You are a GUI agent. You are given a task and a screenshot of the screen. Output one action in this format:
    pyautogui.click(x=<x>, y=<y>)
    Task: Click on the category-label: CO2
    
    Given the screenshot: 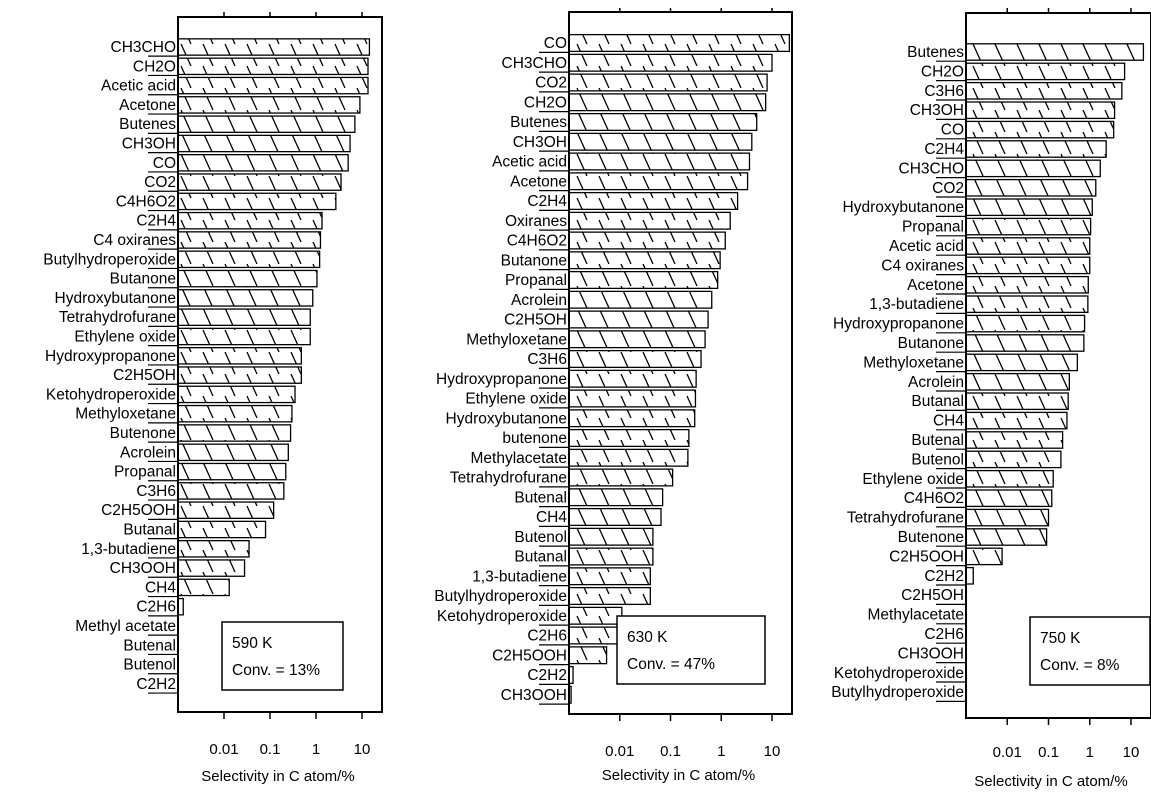 What is the action you would take?
    pyautogui.click(x=948, y=188)
    